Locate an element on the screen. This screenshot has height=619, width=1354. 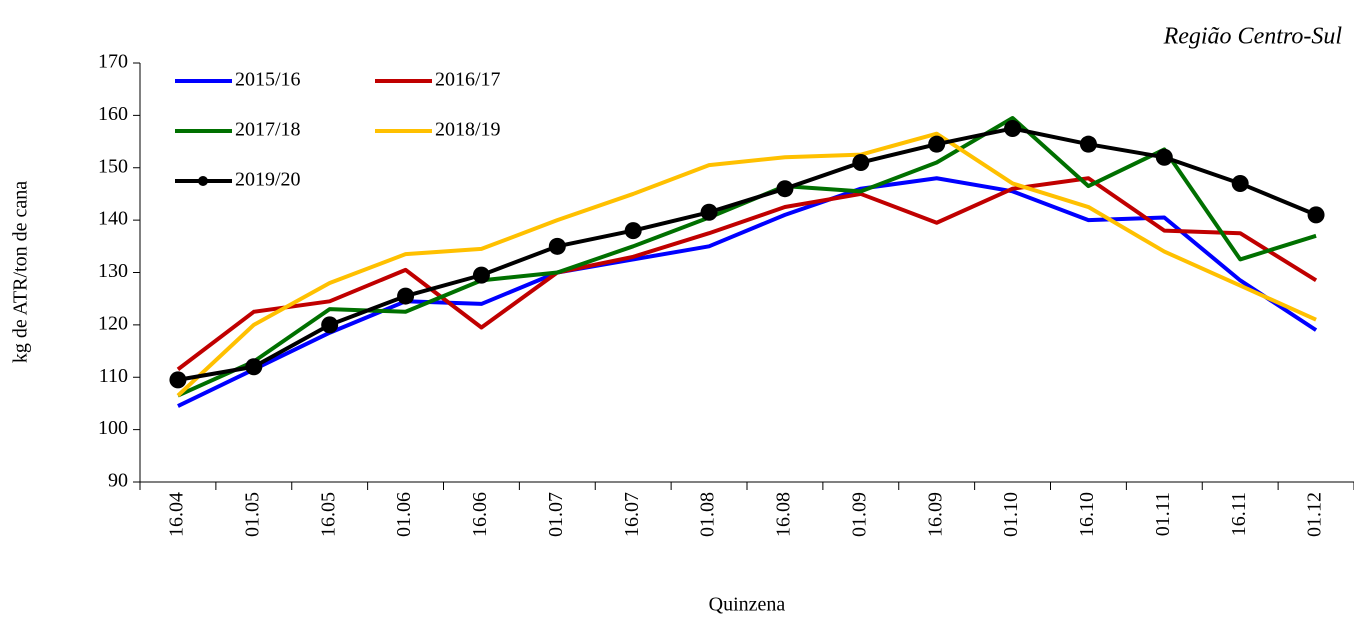
x-tick-label: 16.06 is located at coordinates (480, 514).